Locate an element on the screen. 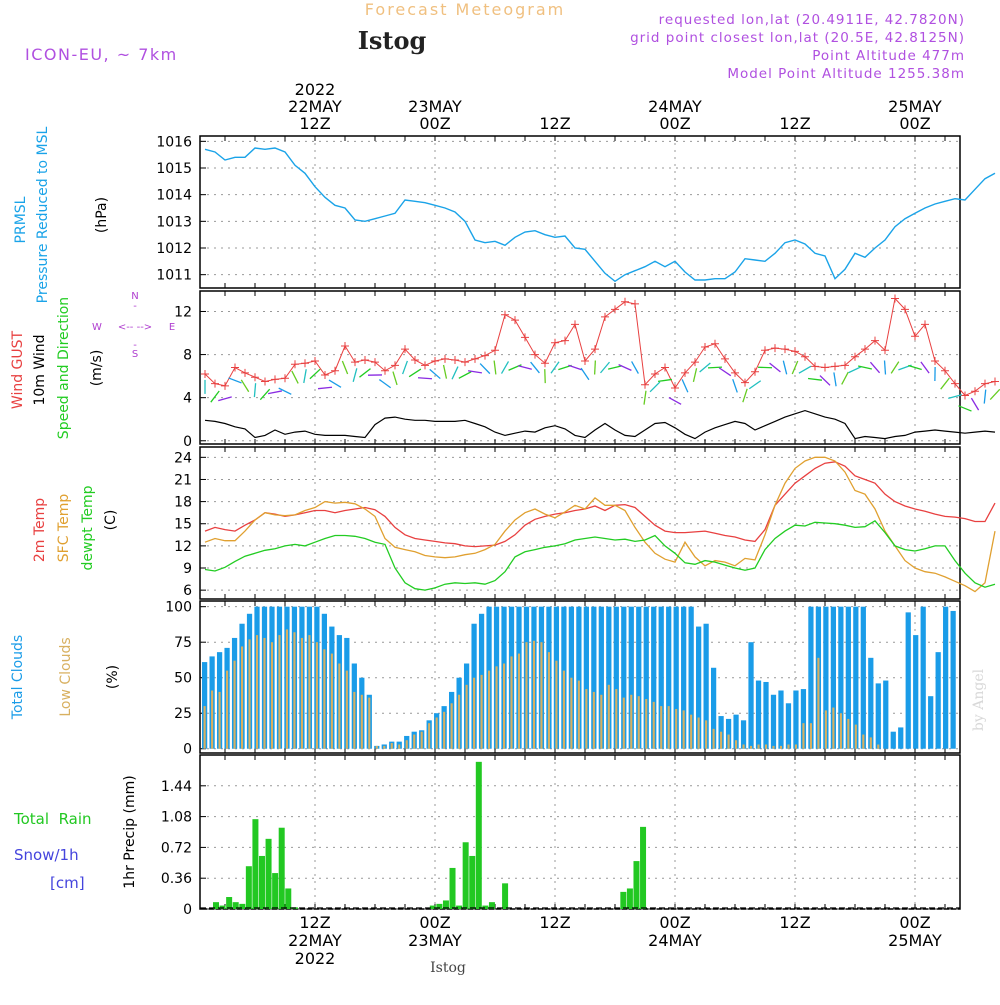  temp-series-line is located at coordinates (600, 555).